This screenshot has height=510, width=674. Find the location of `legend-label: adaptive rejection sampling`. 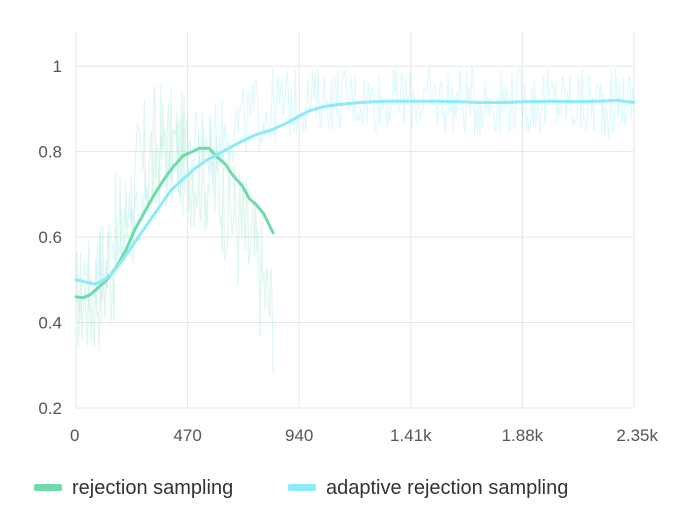

legend-label: adaptive rejection sampling is located at coordinates (447, 488).